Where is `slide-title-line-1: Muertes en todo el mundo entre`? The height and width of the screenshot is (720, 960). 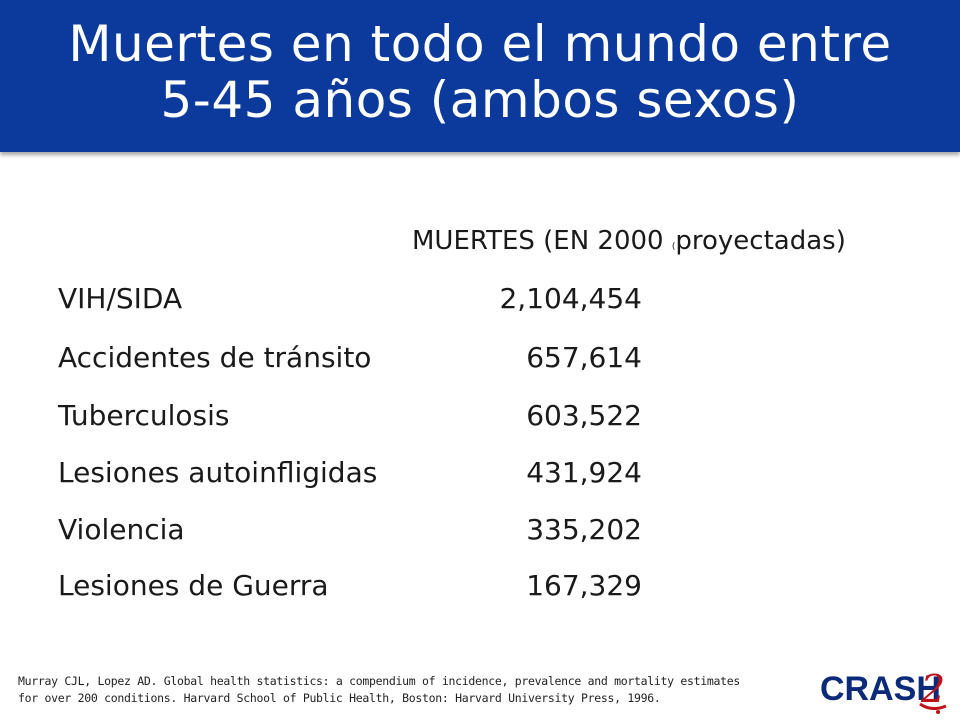 slide-title-line-1: Muertes en todo el mundo entre is located at coordinates (480, 44).